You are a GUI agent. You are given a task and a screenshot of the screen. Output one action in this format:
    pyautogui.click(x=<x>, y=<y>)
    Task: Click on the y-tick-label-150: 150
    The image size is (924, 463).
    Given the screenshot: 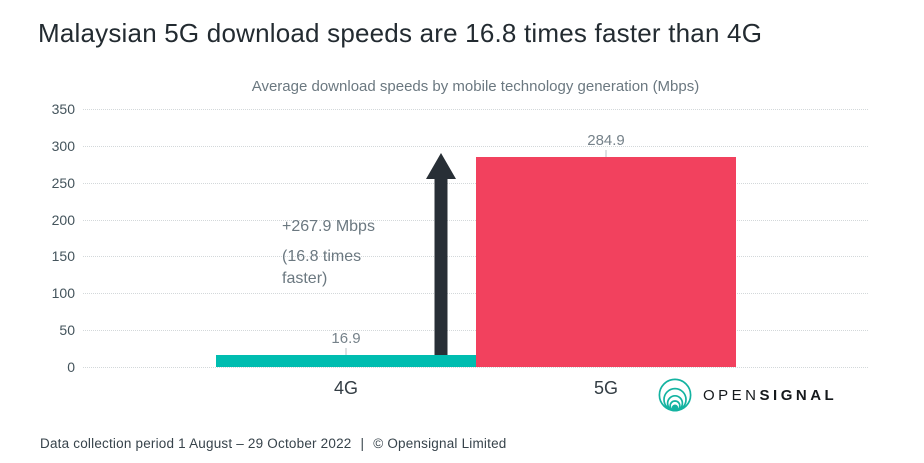 What is the action you would take?
    pyautogui.click(x=63, y=256)
    